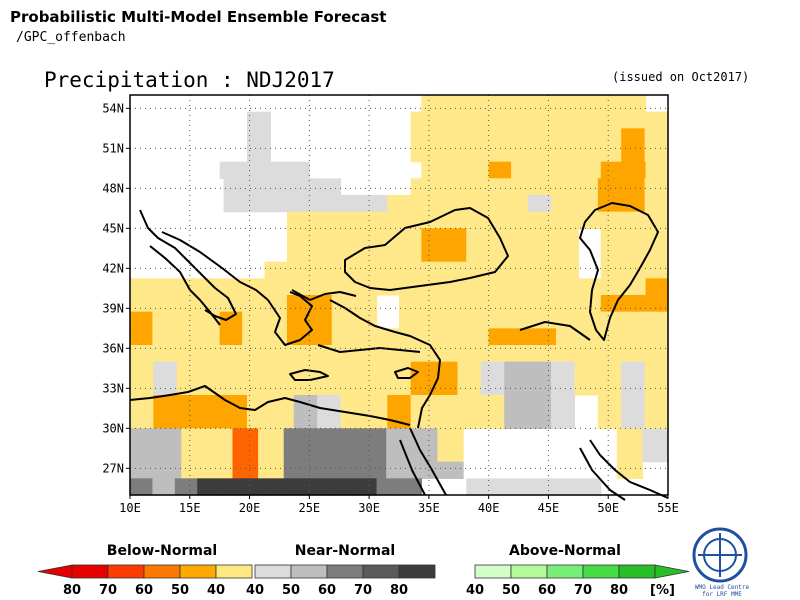  Describe the element at coordinates (130, 508) in the screenshot. I see `x-tick-label: 10E` at that location.